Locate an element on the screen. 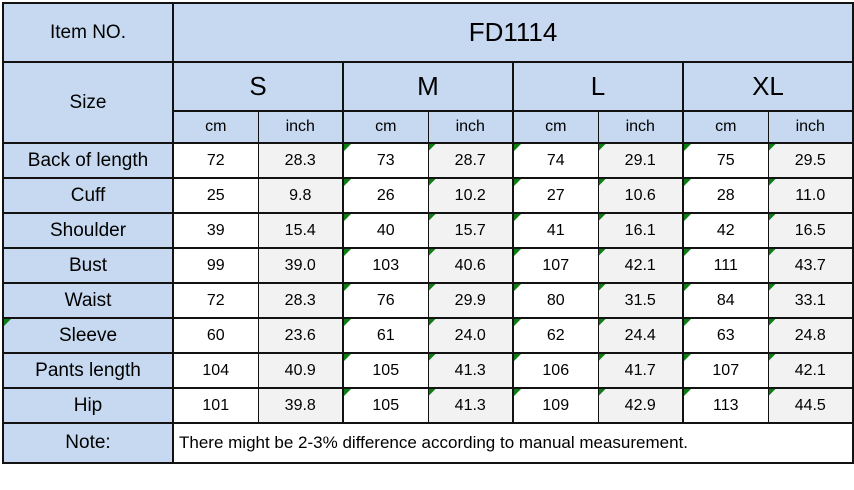 This screenshot has width=854, height=490. table-row: Cuff 25 9.8 26 10.2 27 10.6 28 11.0 is located at coordinates (428, 195).